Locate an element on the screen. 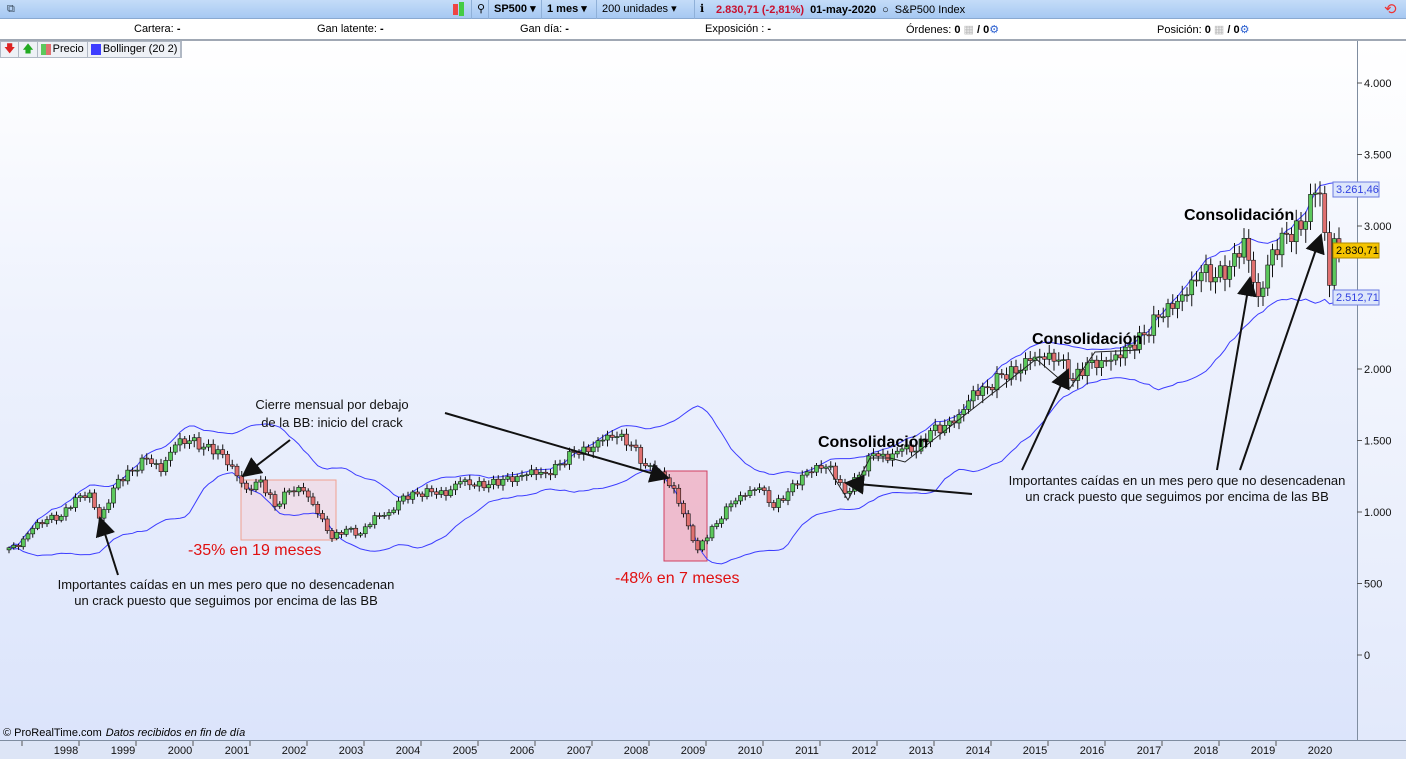 This screenshot has height=759, width=1406. orders-close-icon: ▦ is located at coordinates (968, 30).